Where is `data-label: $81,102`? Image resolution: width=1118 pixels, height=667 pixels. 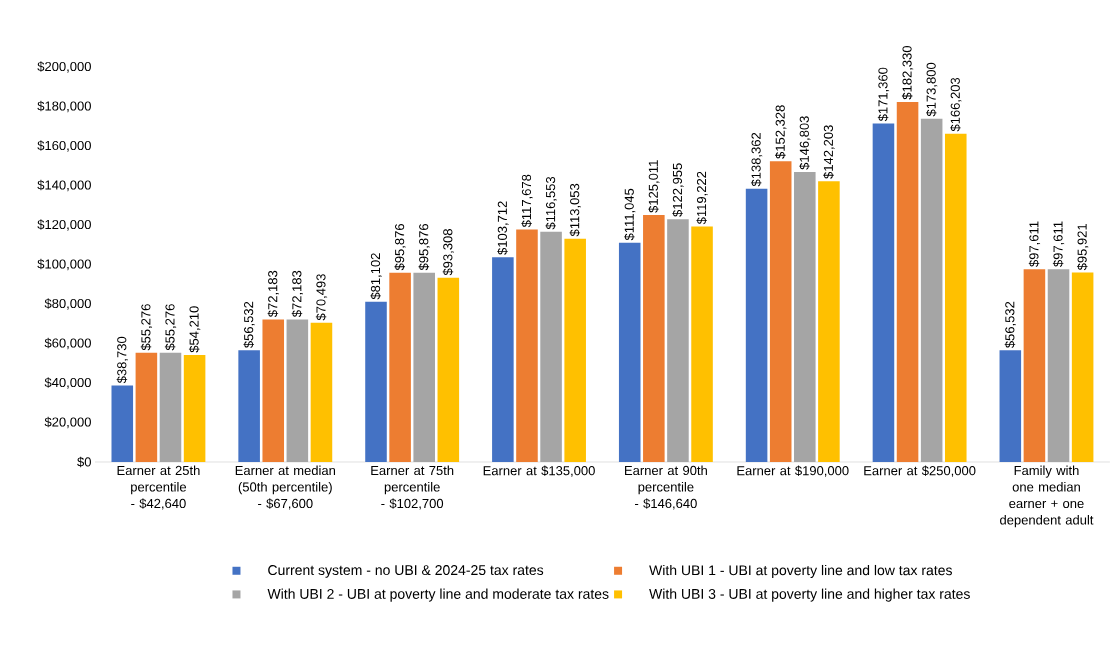 data-label: $81,102 is located at coordinates (376, 276).